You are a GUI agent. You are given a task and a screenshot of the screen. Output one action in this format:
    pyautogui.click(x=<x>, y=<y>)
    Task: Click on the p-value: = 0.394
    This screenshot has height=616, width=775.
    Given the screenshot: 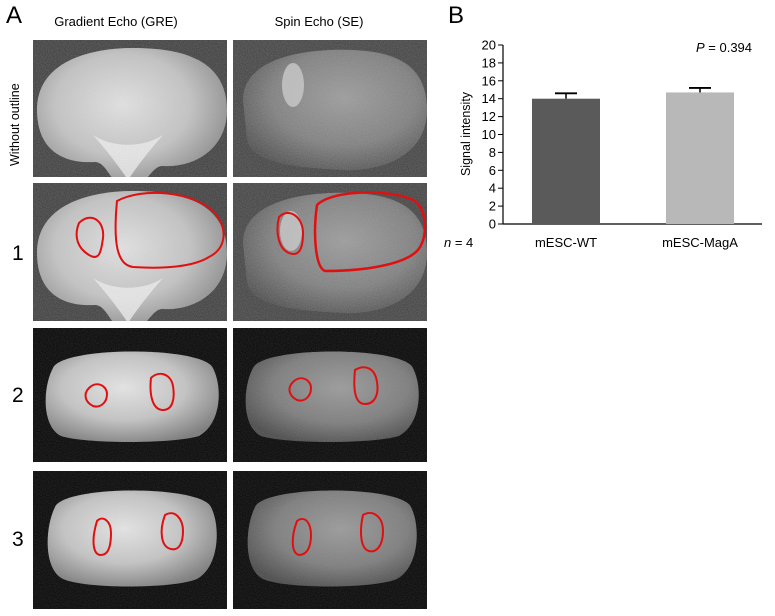 What is the action you would take?
    pyautogui.click(x=728, y=47)
    